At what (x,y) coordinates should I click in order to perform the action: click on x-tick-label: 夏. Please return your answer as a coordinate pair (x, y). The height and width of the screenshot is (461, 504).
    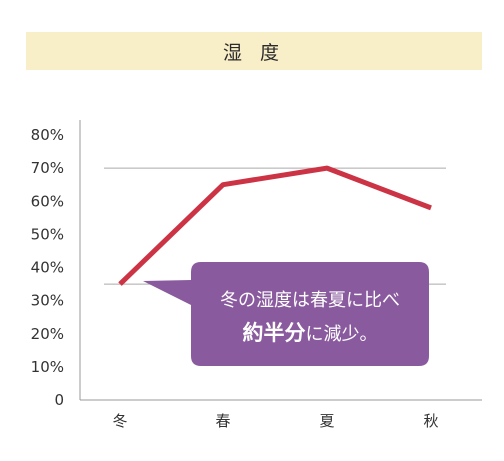
    Looking at the image, I should click on (326, 421).